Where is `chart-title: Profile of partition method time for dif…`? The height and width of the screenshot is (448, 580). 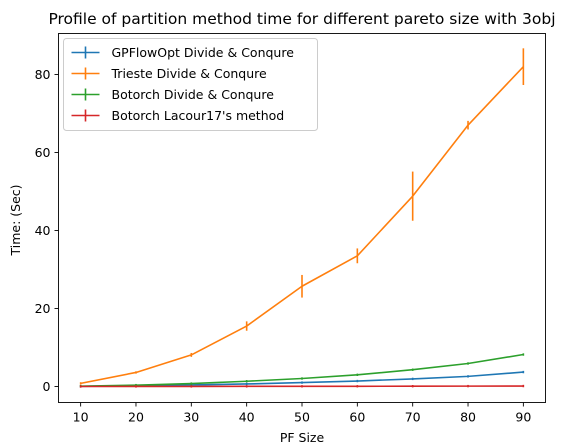
chart-title: Profile of partition method time for dif… is located at coordinates (301, 19).